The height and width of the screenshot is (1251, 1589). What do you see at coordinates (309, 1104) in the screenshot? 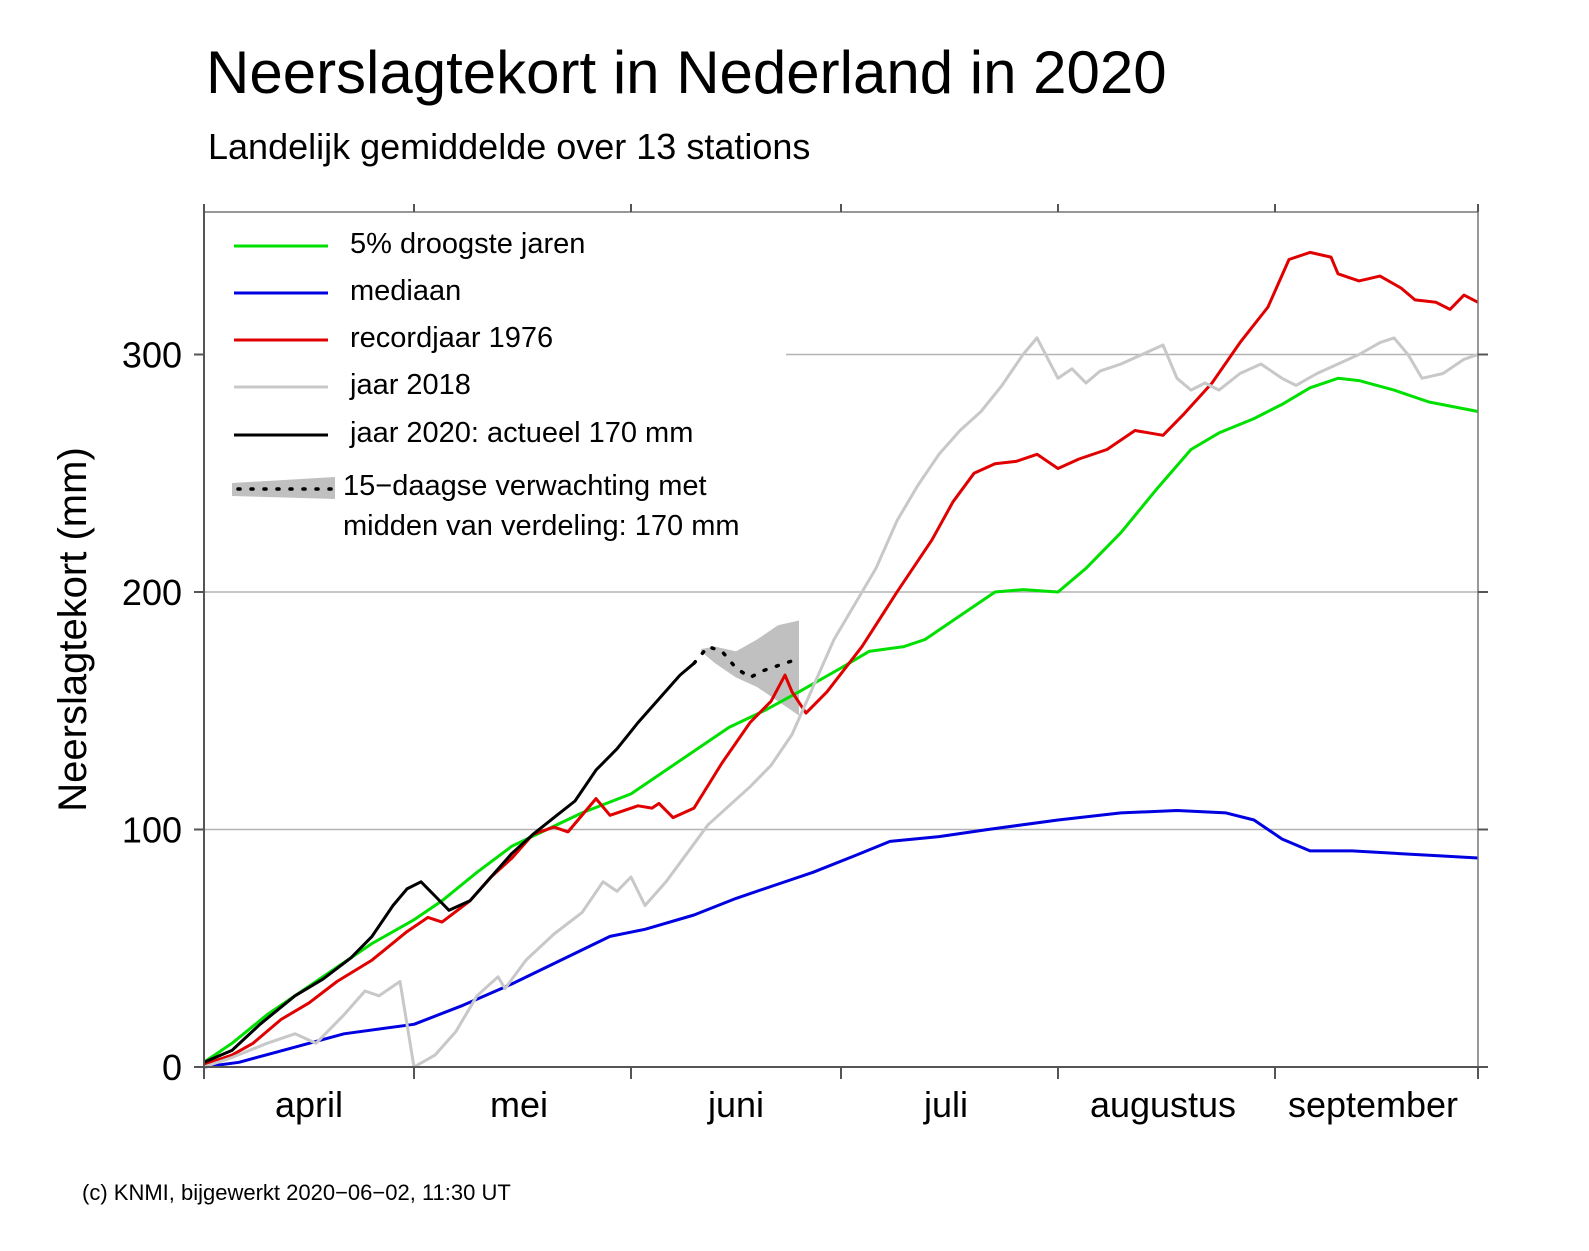
I see `x-tick-label-april: april` at bounding box center [309, 1104].